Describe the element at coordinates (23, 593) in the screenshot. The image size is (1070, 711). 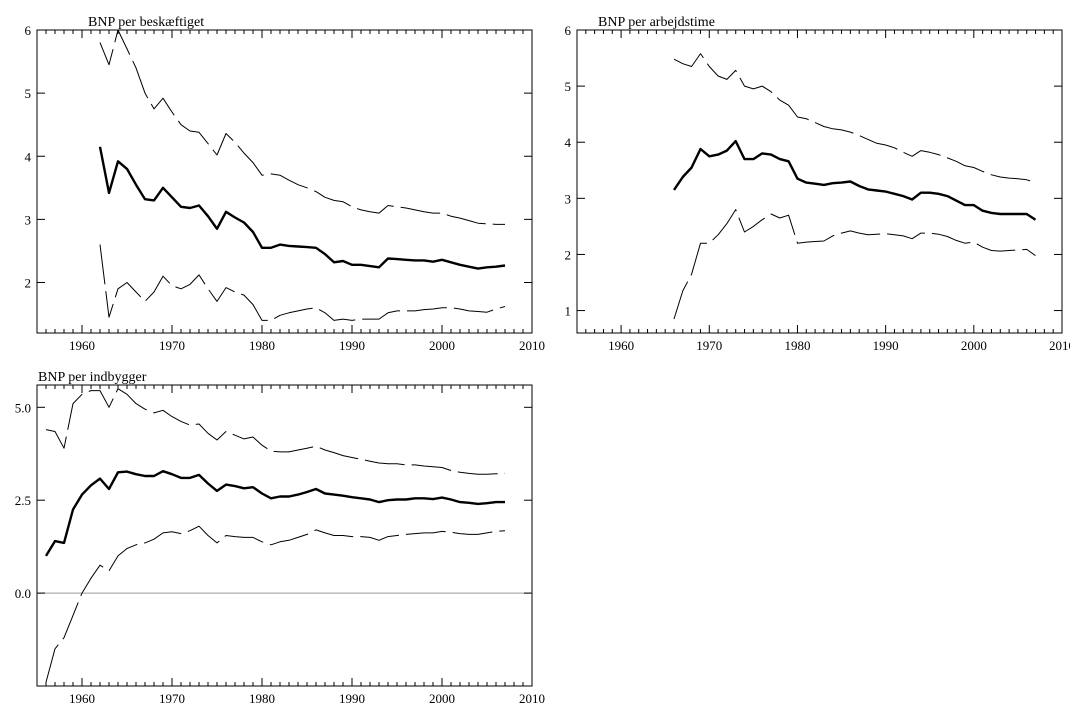
I see `y-tick-label: 0.0` at that location.